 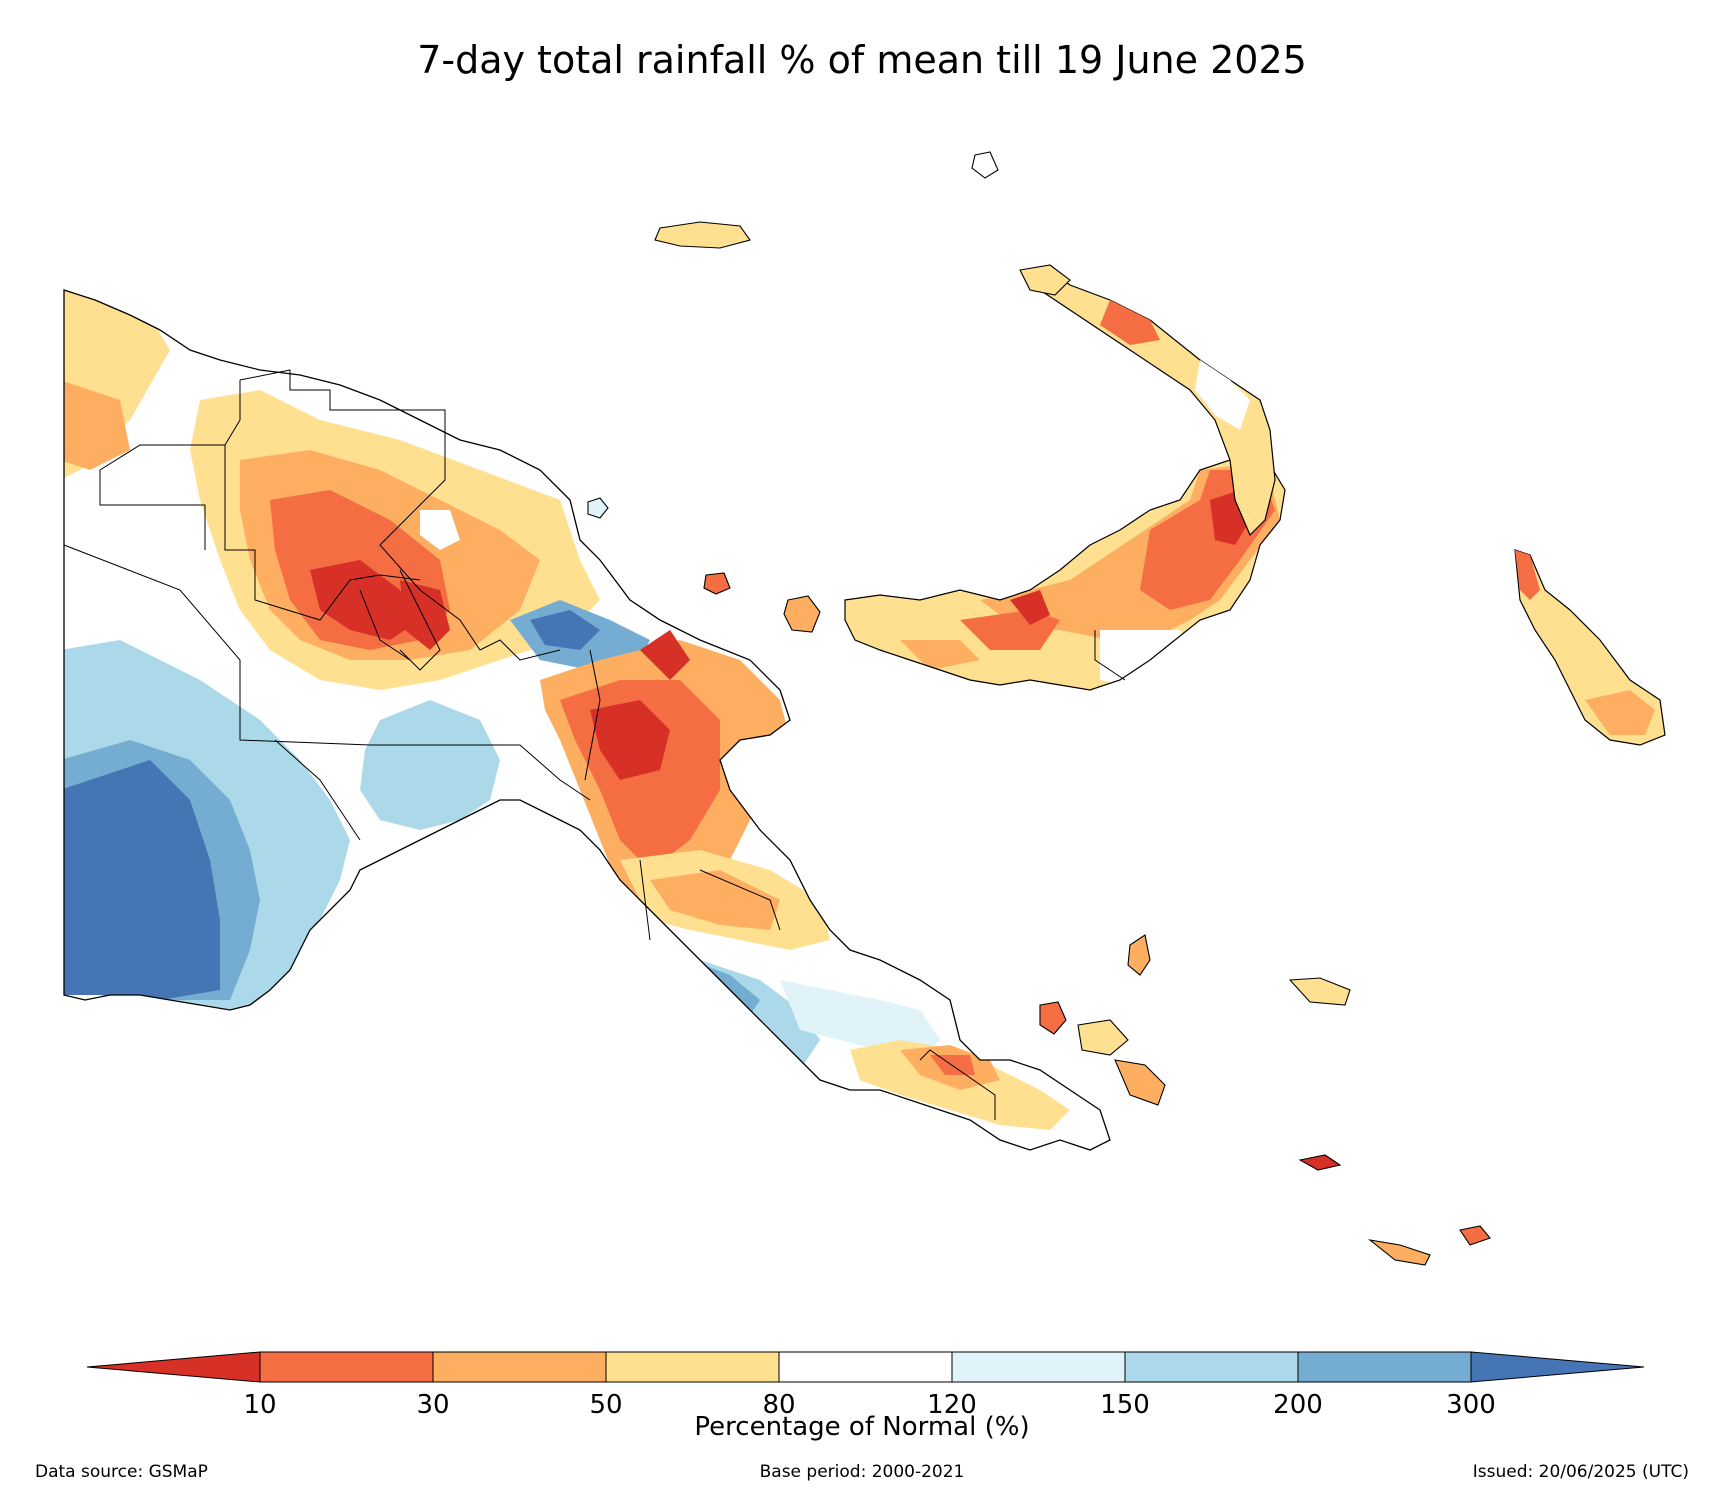 I want to click on colorbar-tick-150: 150, so click(x=1125, y=1405).